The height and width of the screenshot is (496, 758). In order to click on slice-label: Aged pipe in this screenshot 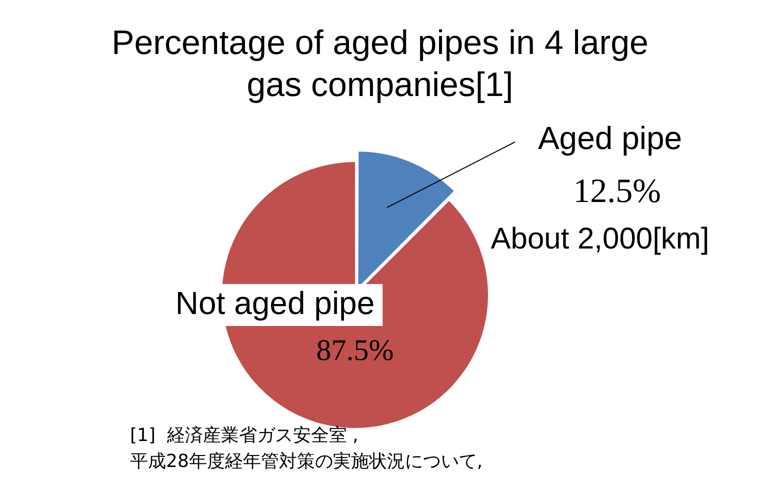, I will do `click(610, 138)`.